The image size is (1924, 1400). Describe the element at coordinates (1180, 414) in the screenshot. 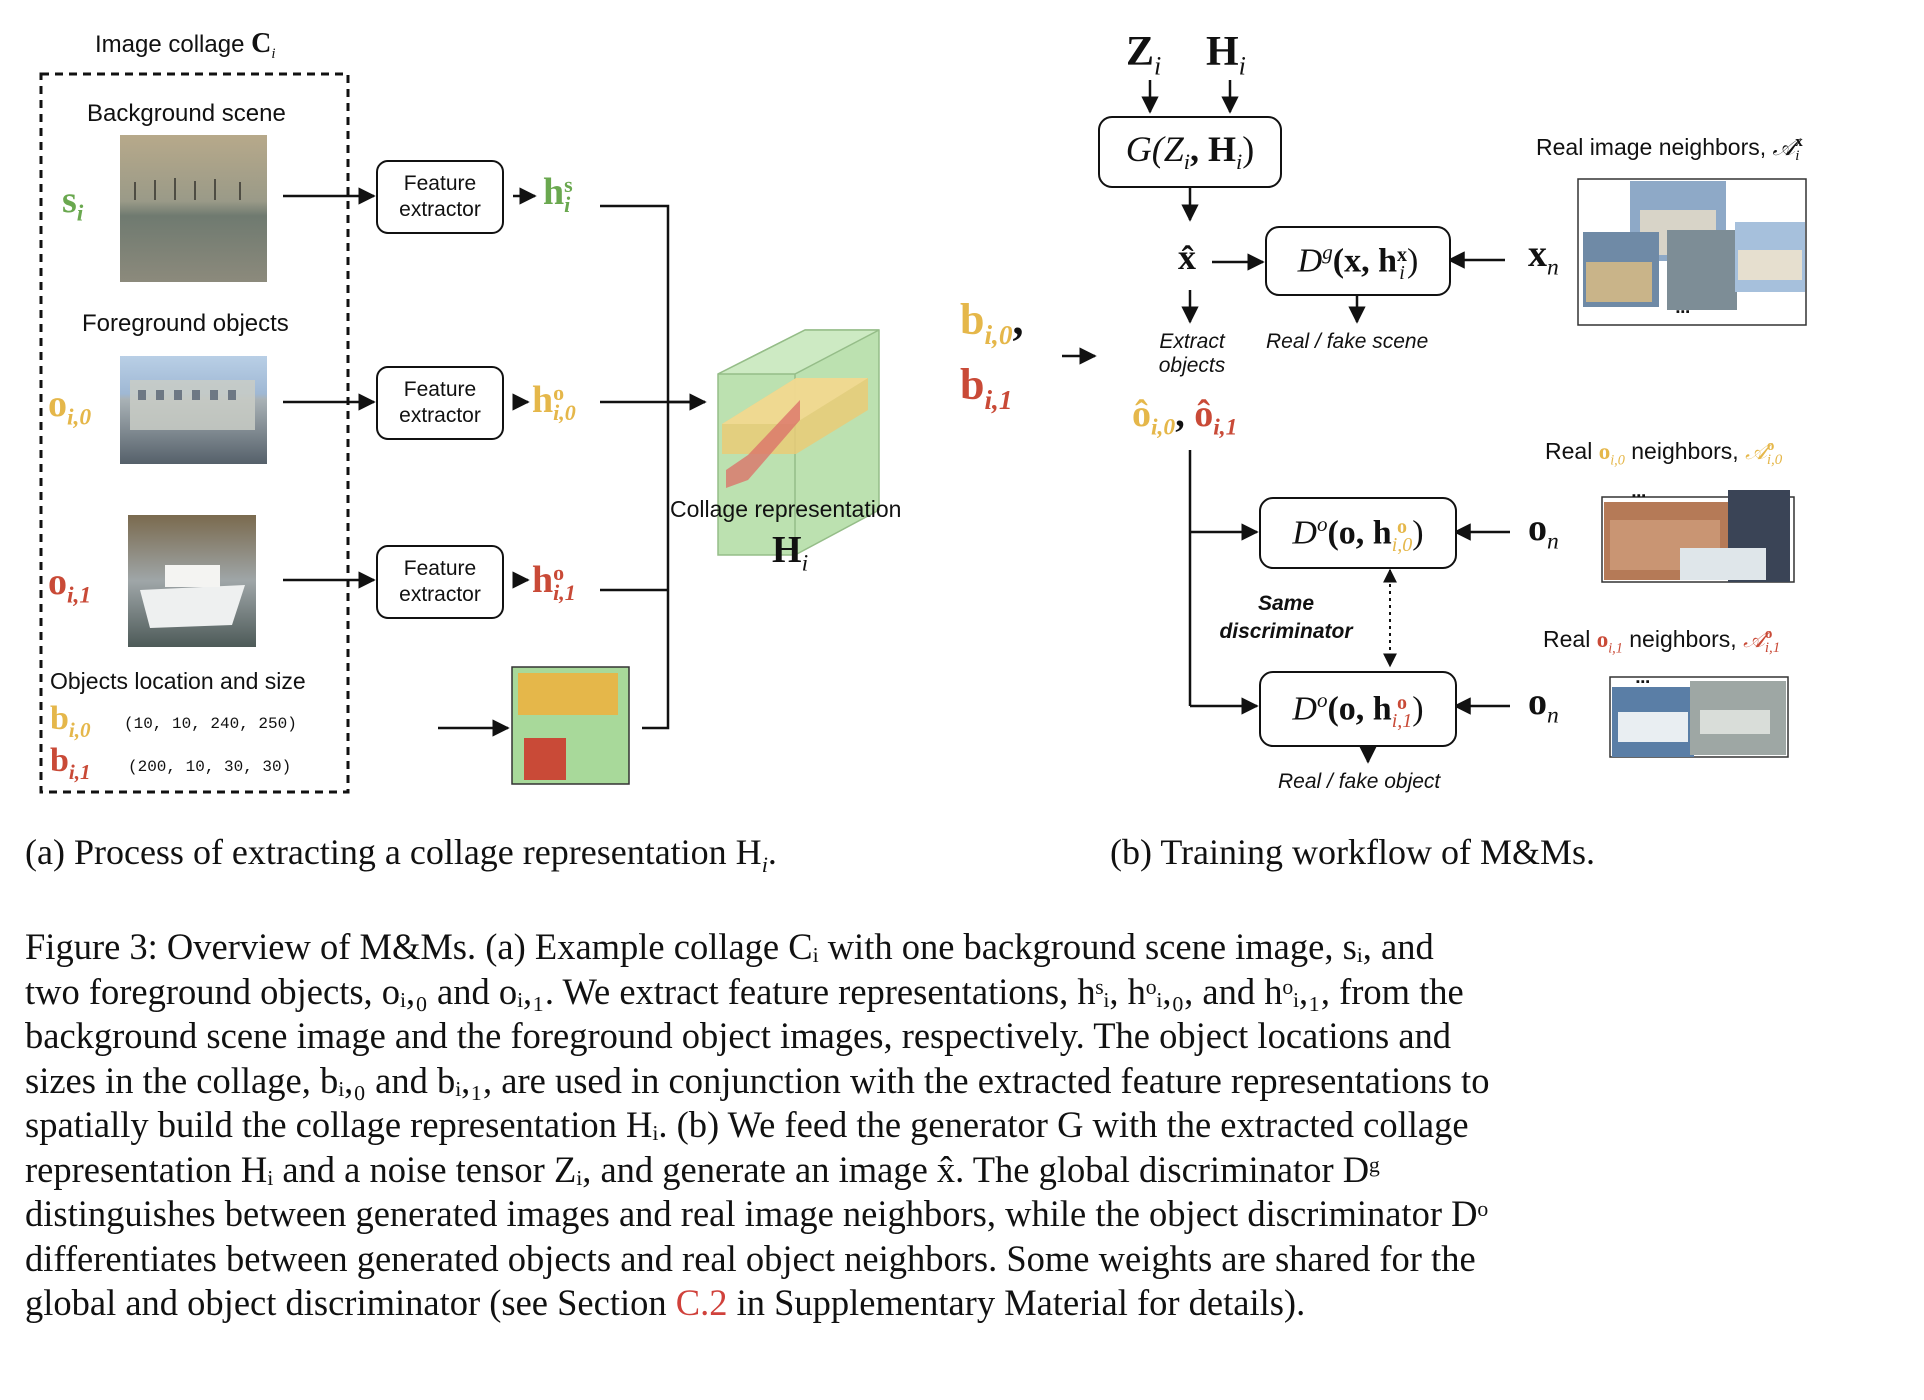

I see `ohat-comma: ,` at that location.